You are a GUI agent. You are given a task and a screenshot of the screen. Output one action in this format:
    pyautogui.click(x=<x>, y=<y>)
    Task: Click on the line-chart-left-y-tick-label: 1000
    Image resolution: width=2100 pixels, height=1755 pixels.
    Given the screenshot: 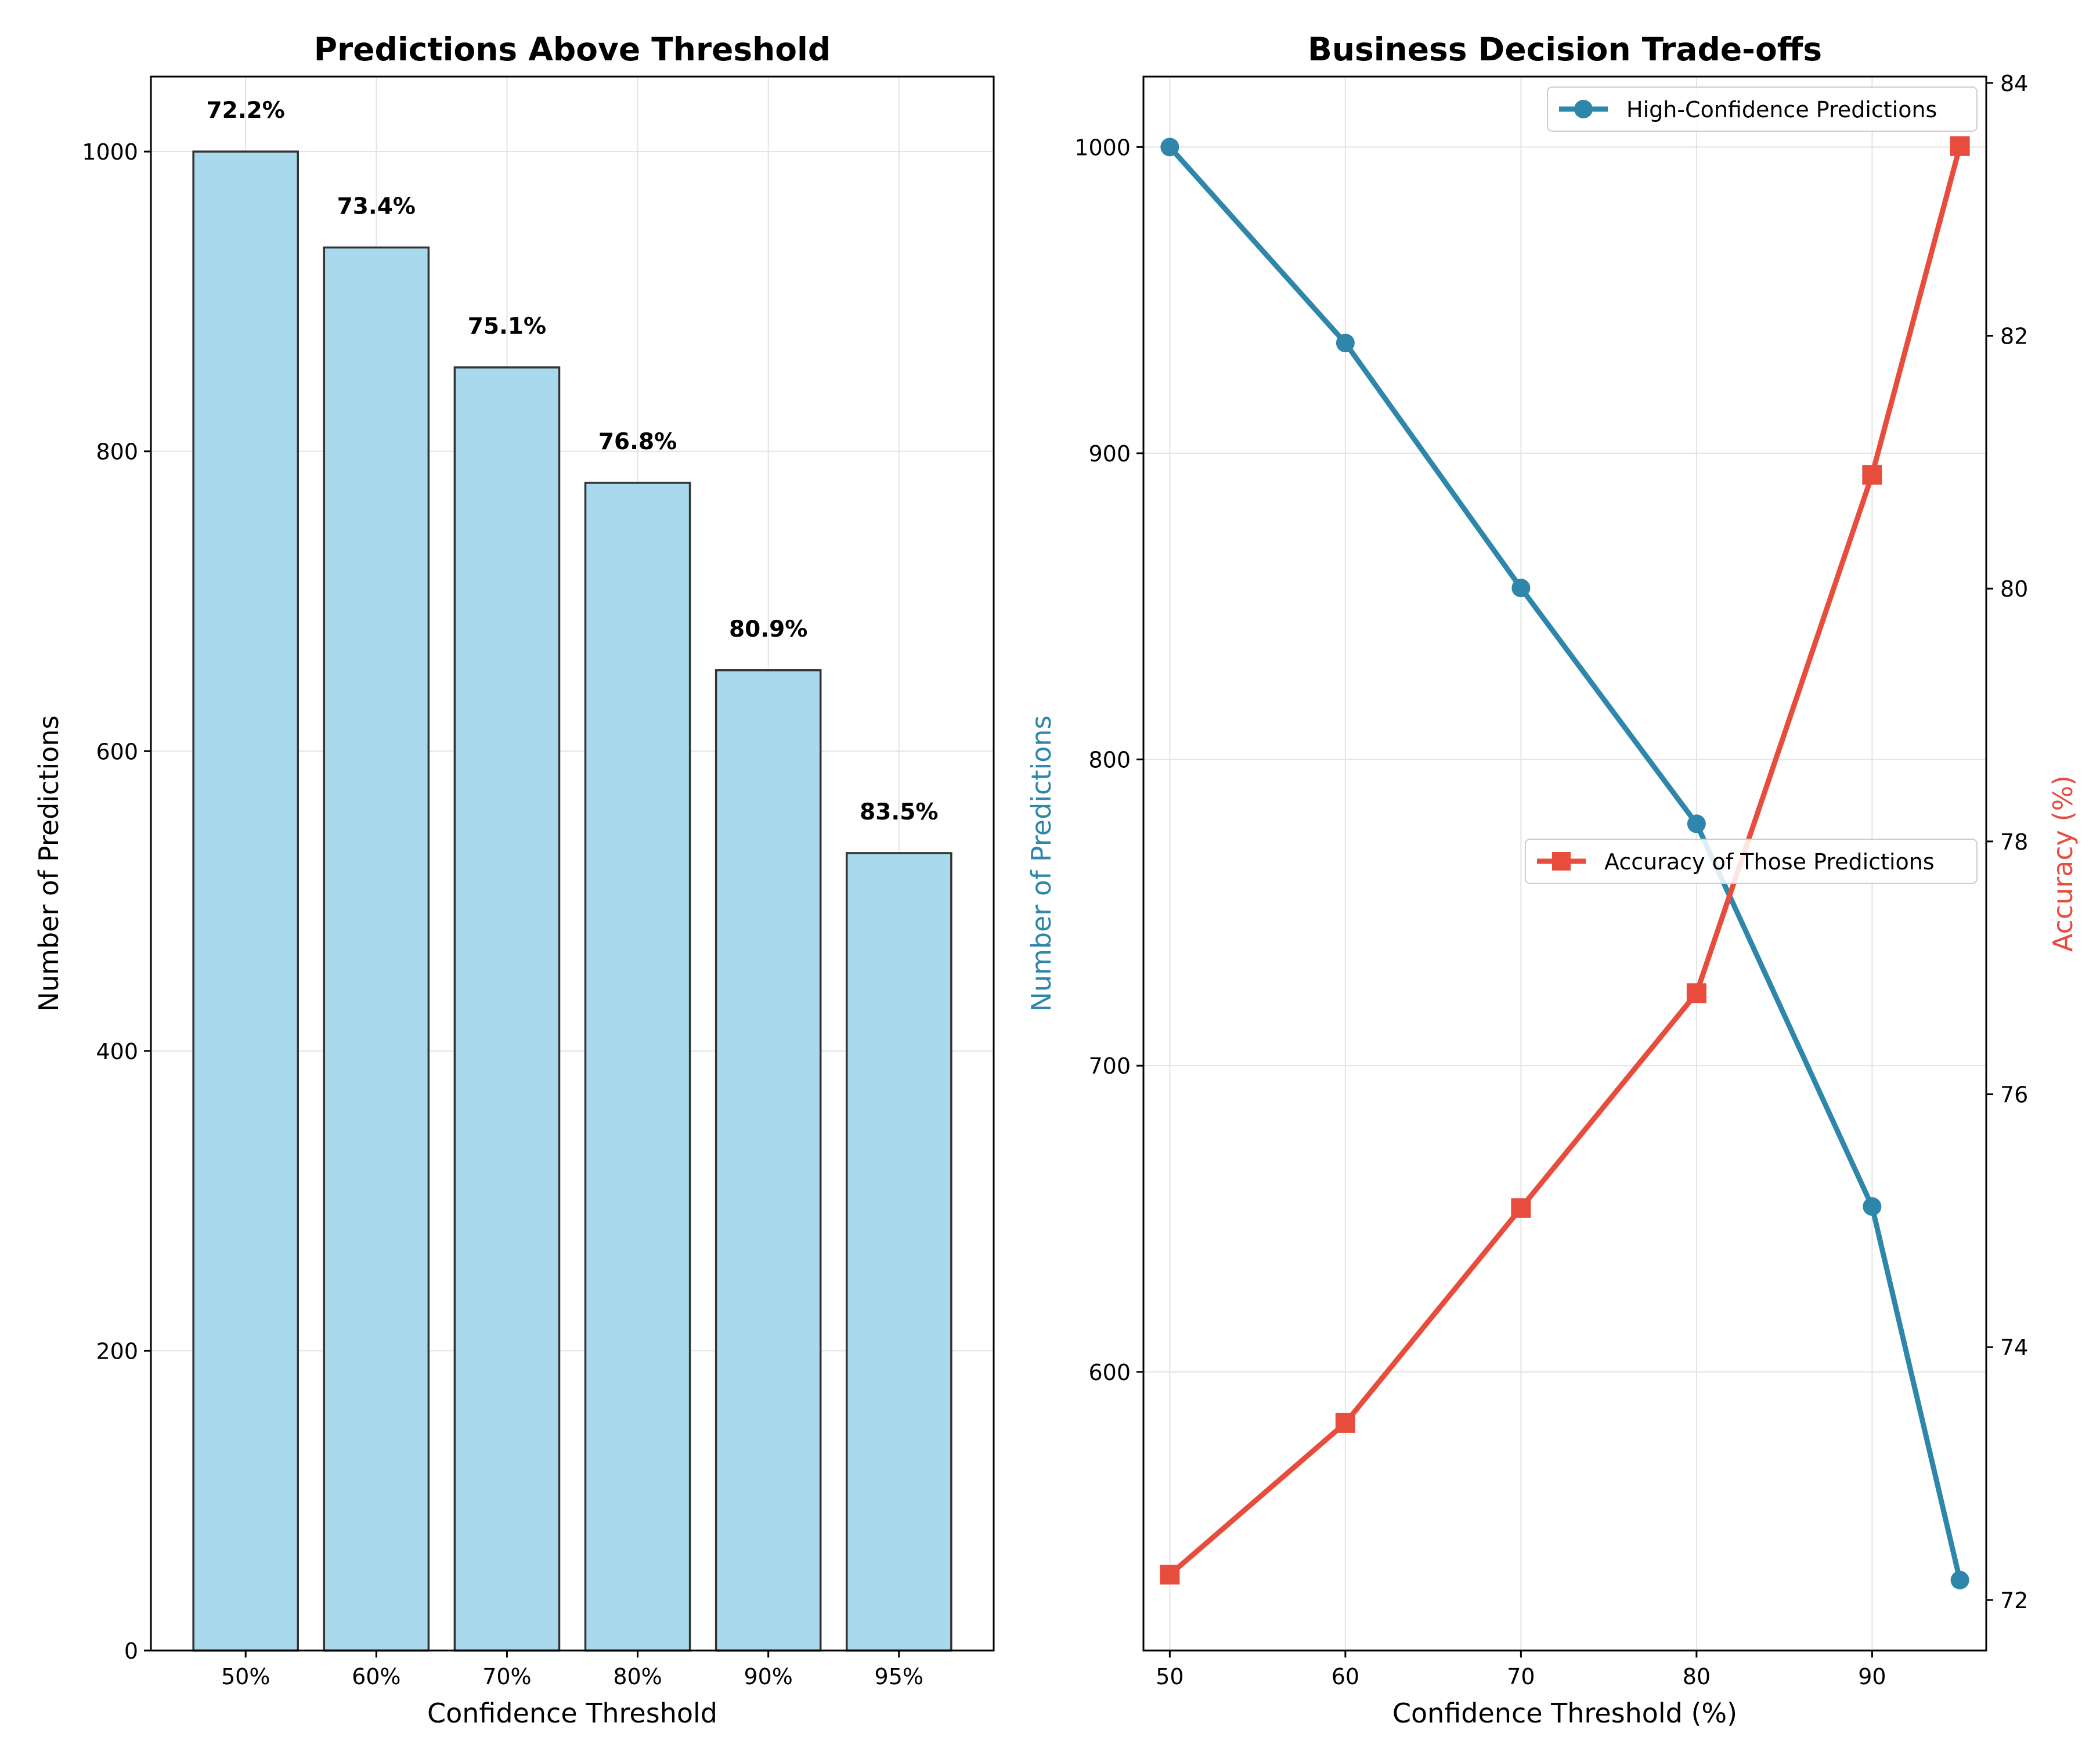 What is the action you would take?
    pyautogui.click(x=1102, y=148)
    